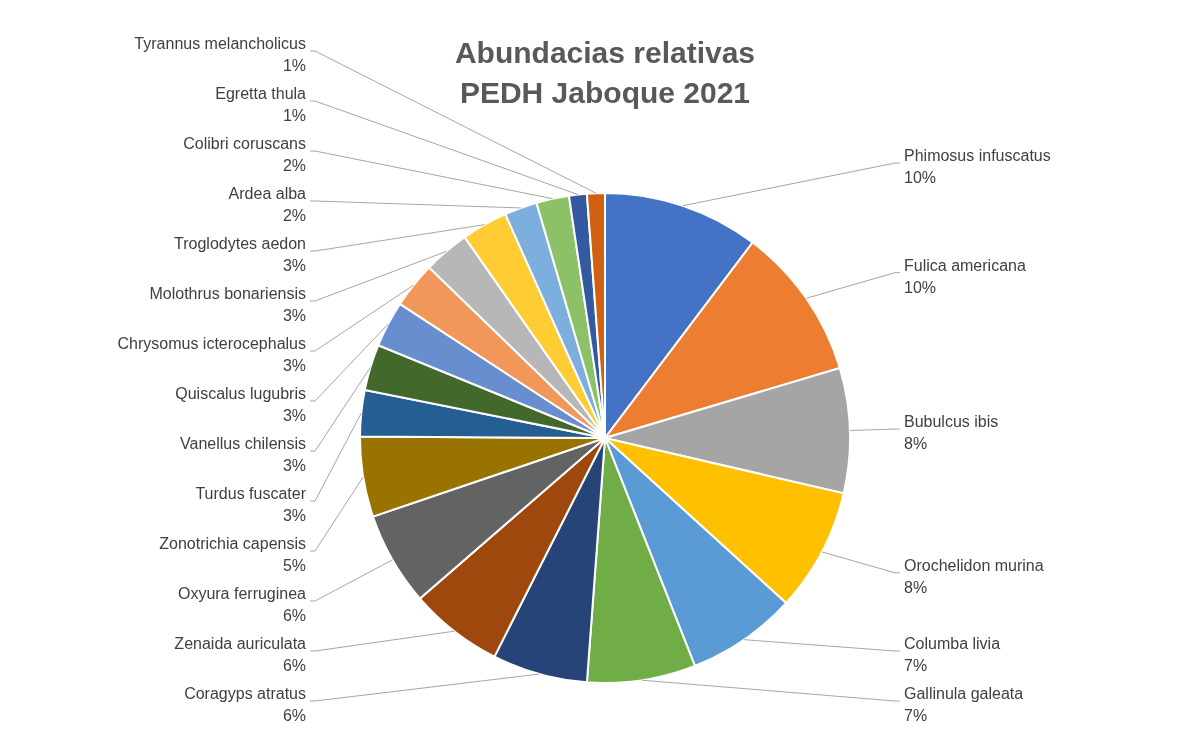 The height and width of the screenshot is (749, 1177). Describe the element at coordinates (227, 293) in the screenshot. I see `slice-label: Molothrus bonariensis` at that location.